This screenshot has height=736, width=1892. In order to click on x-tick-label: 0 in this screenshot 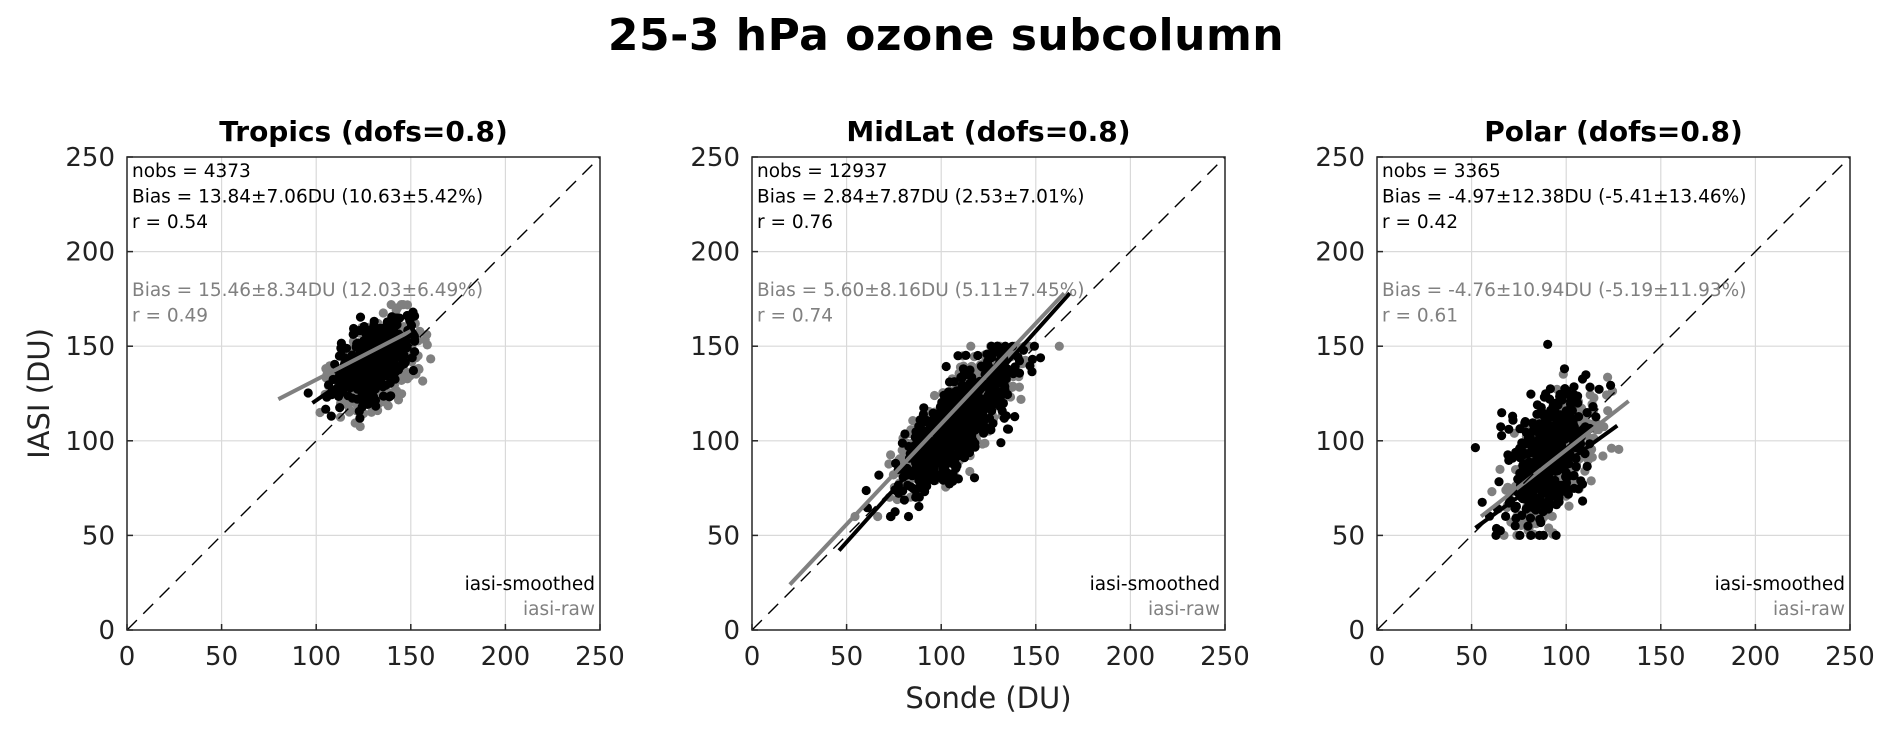, I will do `click(1377, 657)`.